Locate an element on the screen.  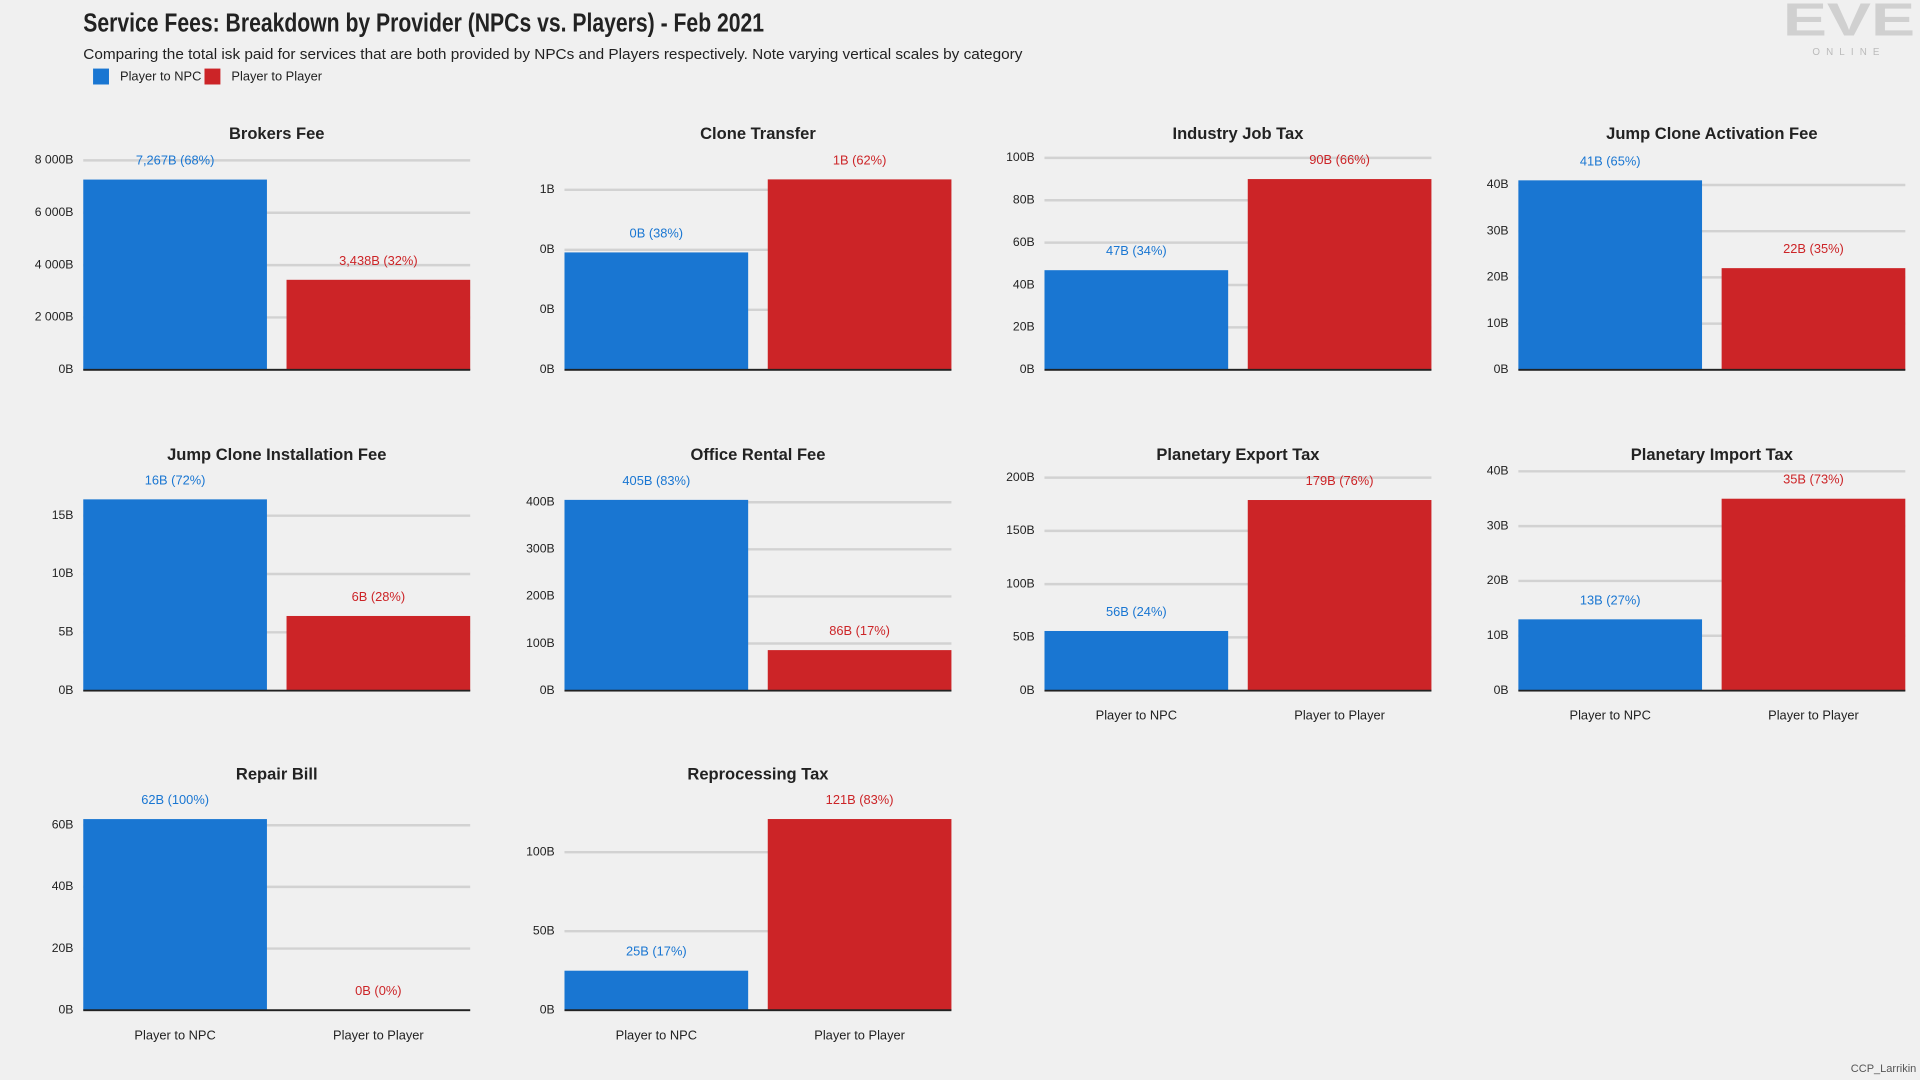
logo: EVE is located at coordinates (1849, 23).